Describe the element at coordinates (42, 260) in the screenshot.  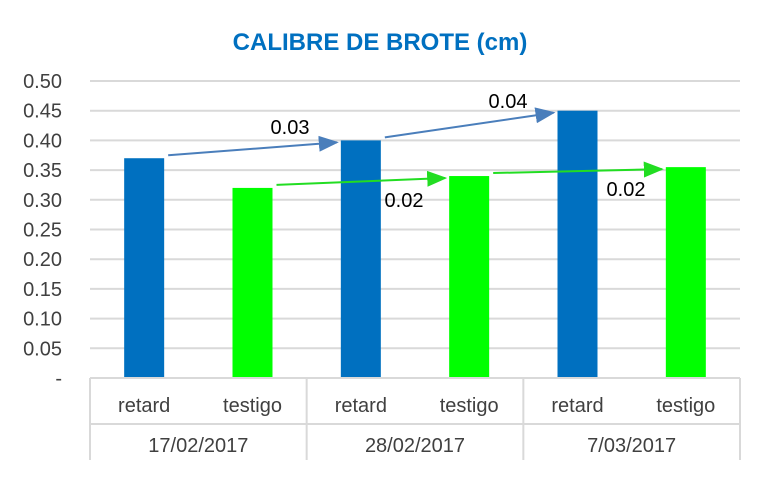
I see `y-tick-label: 0.20` at that location.